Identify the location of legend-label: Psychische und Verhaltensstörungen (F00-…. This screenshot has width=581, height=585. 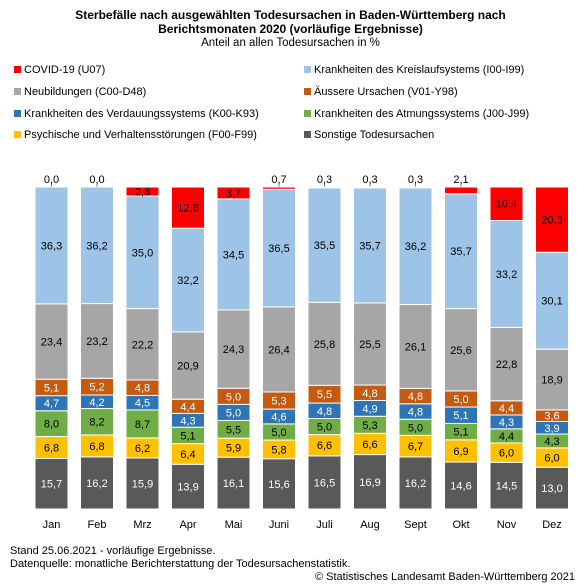
(140, 135).